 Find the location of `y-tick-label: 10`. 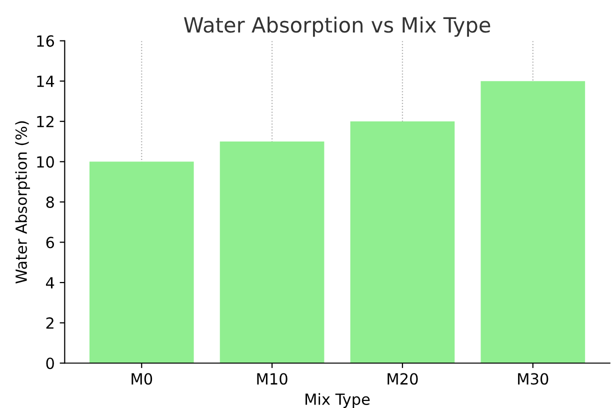

y-tick-label: 10 is located at coordinates (45, 162).